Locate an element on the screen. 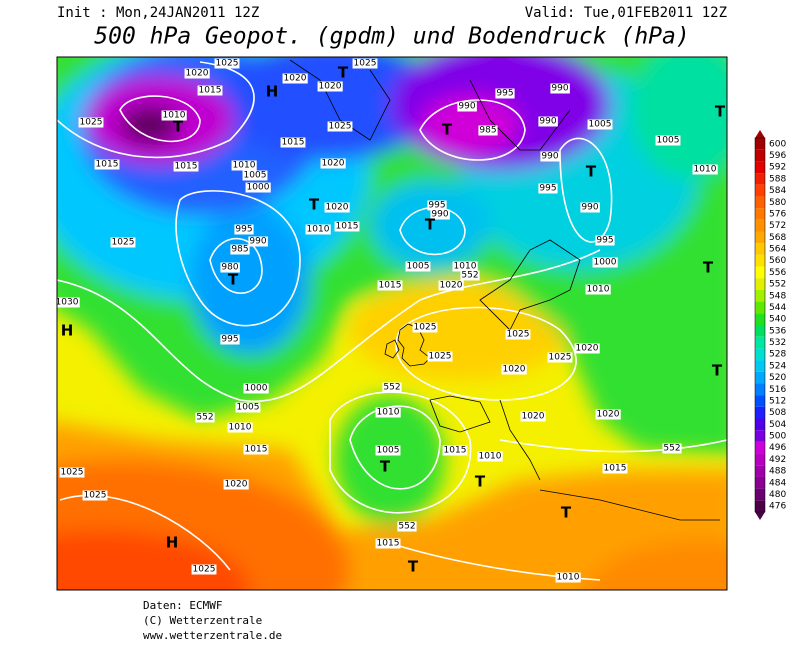  credit-line: (C) Wetterzentrale is located at coordinates (202, 620).